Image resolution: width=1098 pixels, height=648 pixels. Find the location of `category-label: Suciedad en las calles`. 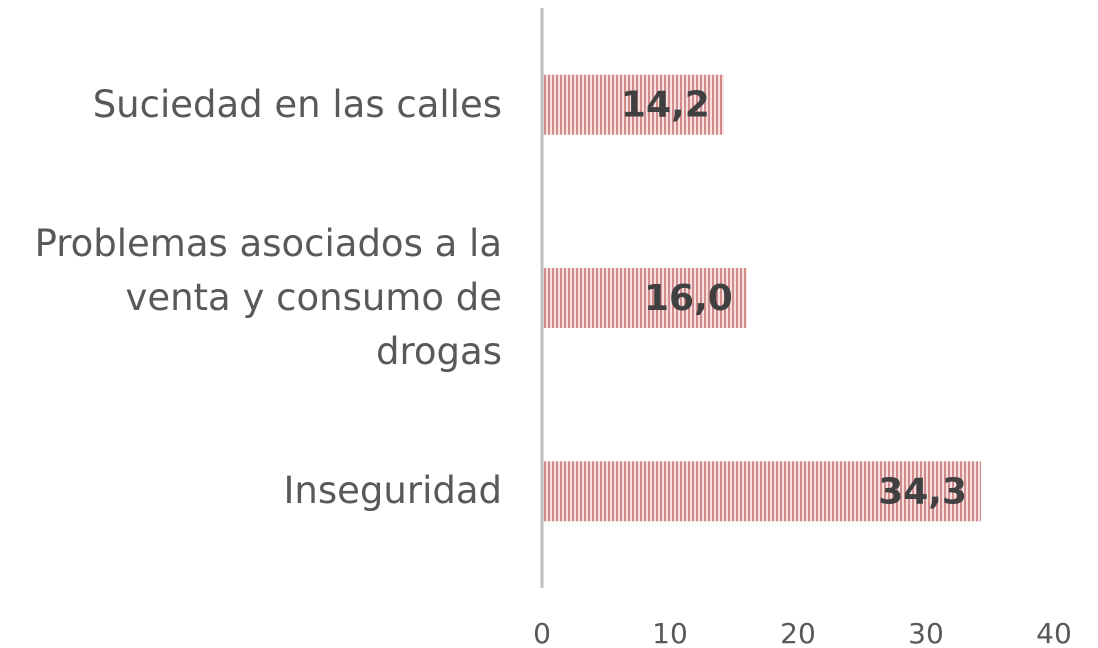

category-label: Suciedad en las calles is located at coordinates (297, 104).